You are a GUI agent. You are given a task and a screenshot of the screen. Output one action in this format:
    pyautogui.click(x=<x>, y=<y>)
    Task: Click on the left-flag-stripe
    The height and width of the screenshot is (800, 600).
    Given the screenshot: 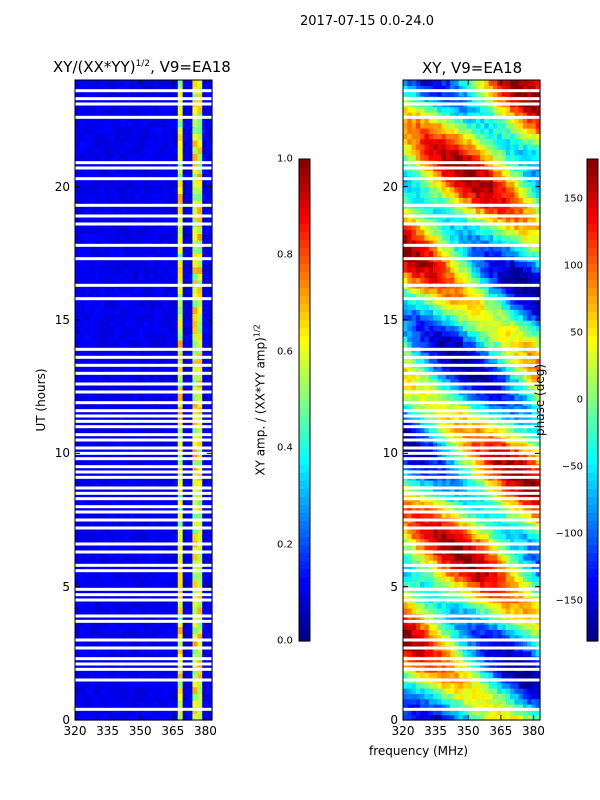 What is the action you would take?
    pyautogui.click(x=143, y=571)
    